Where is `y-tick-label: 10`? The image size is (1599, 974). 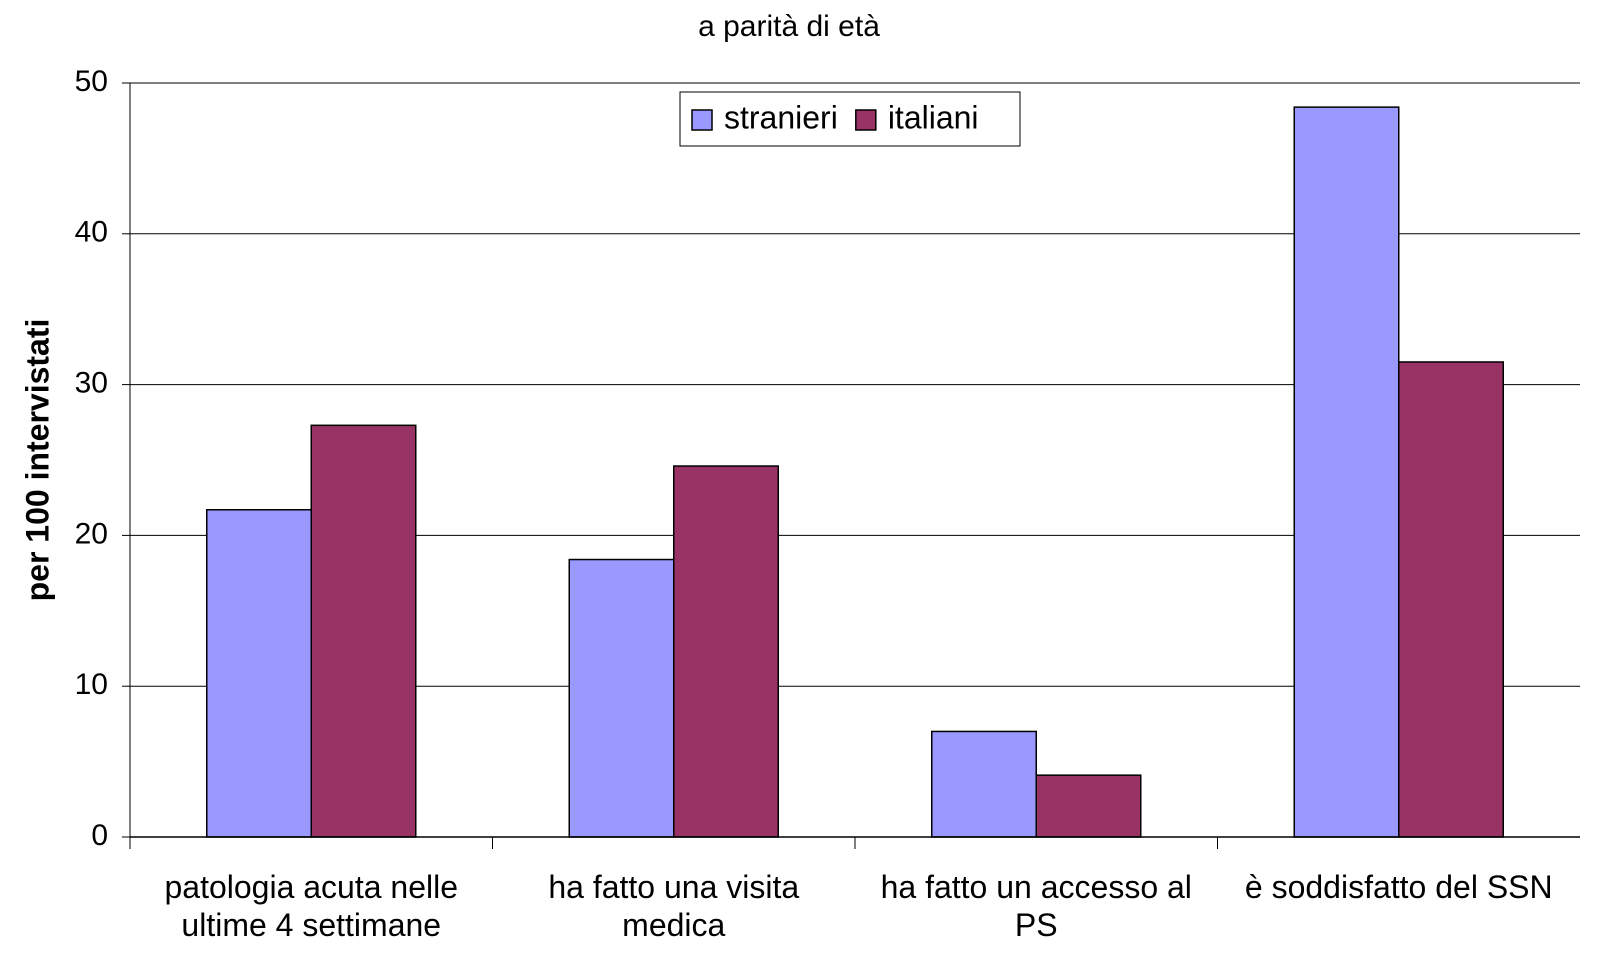
y-tick-label: 10 is located at coordinates (91, 684).